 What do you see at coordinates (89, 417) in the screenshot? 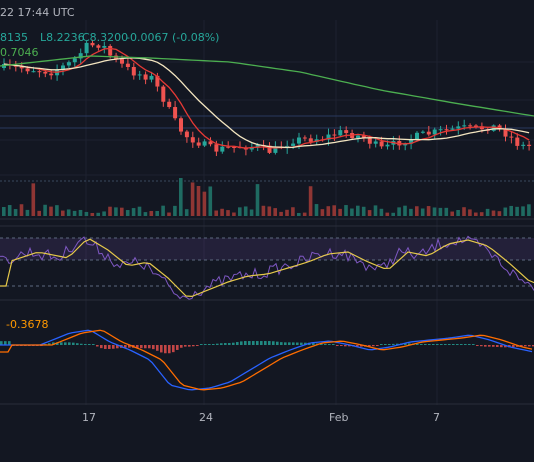
I see `x-tick-label-17: 17` at bounding box center [89, 417].